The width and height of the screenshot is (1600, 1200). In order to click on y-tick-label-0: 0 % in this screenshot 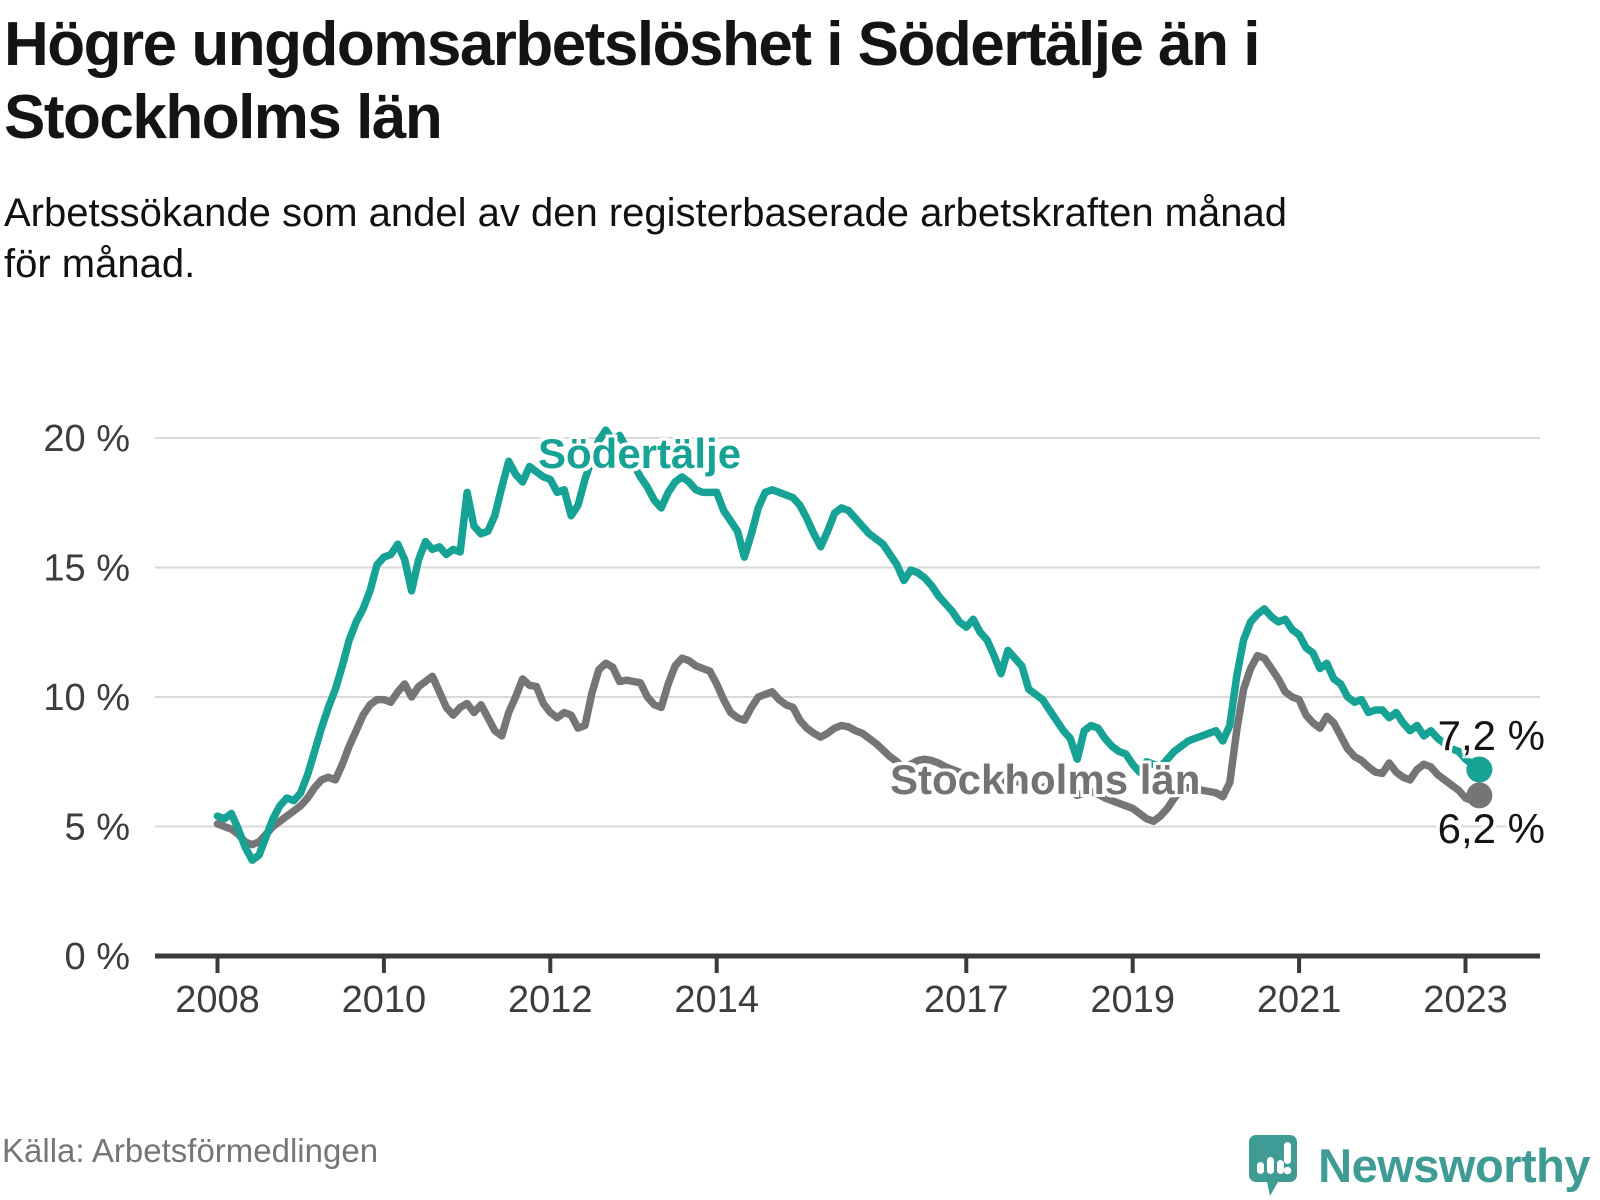, I will do `click(97, 957)`.